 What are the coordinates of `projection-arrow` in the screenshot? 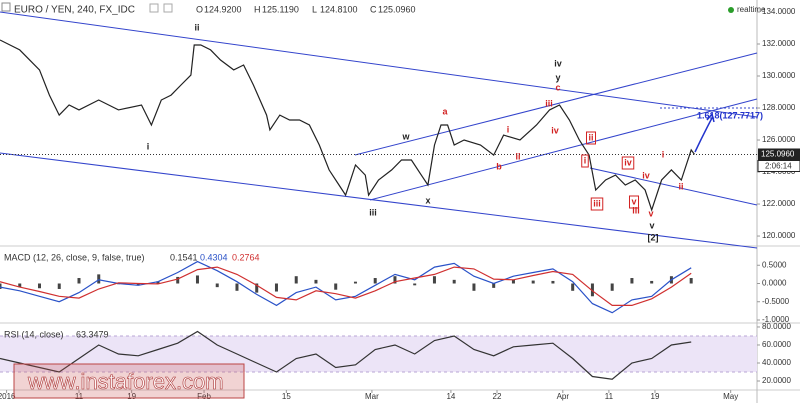 It's located at (703, 135).